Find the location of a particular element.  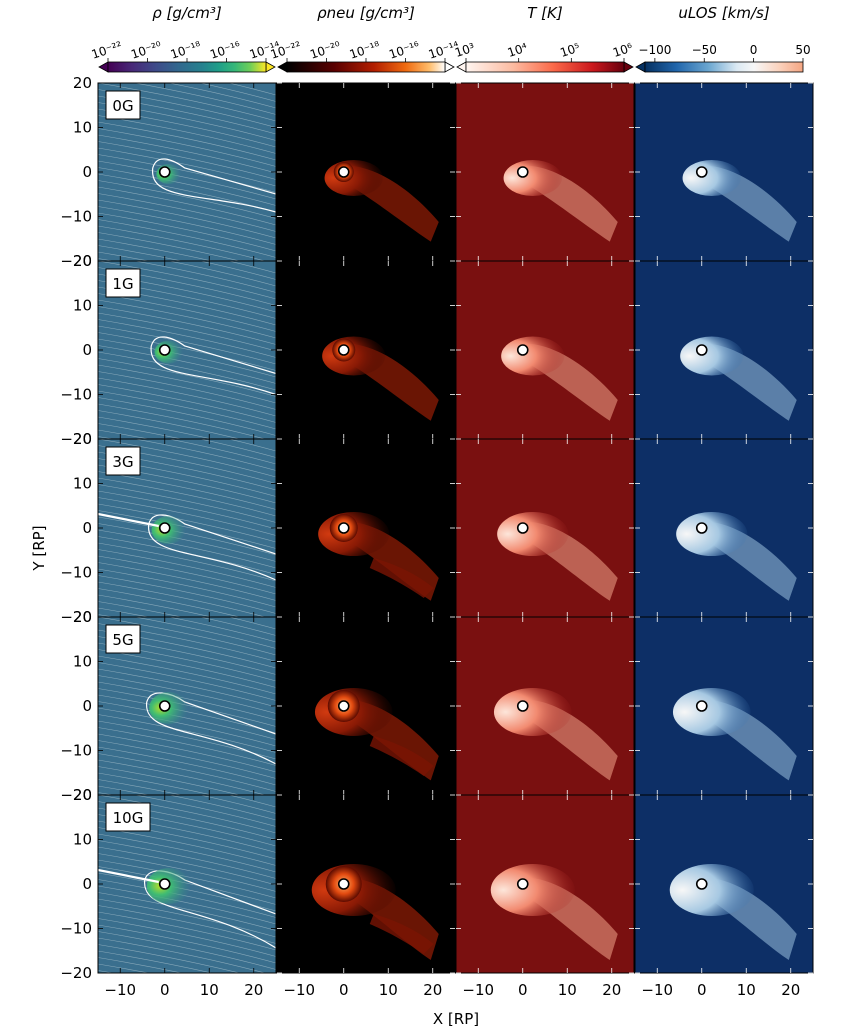

panel-0-0: 0G is located at coordinates (187, 172).